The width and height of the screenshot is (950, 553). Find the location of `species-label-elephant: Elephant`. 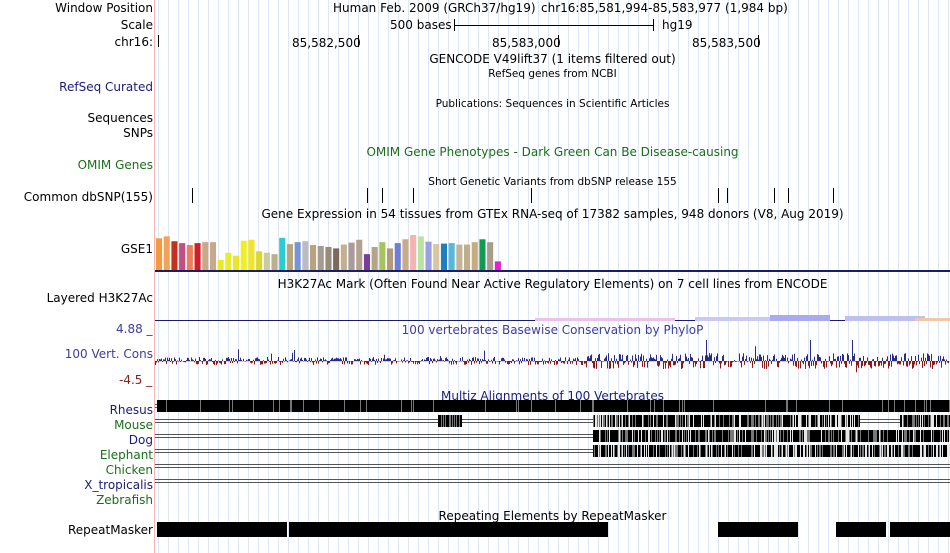

species-label-elephant: Elephant is located at coordinates (126, 455).